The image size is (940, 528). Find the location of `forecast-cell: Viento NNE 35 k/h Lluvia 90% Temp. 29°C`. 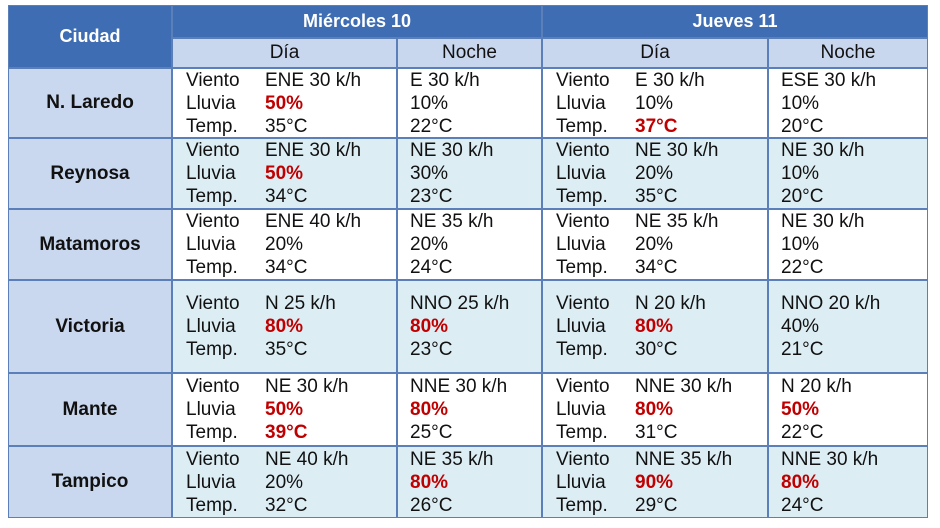

forecast-cell: Viento NNE 35 k/h Lluvia 90% Temp. 29°C is located at coordinates (655, 482).